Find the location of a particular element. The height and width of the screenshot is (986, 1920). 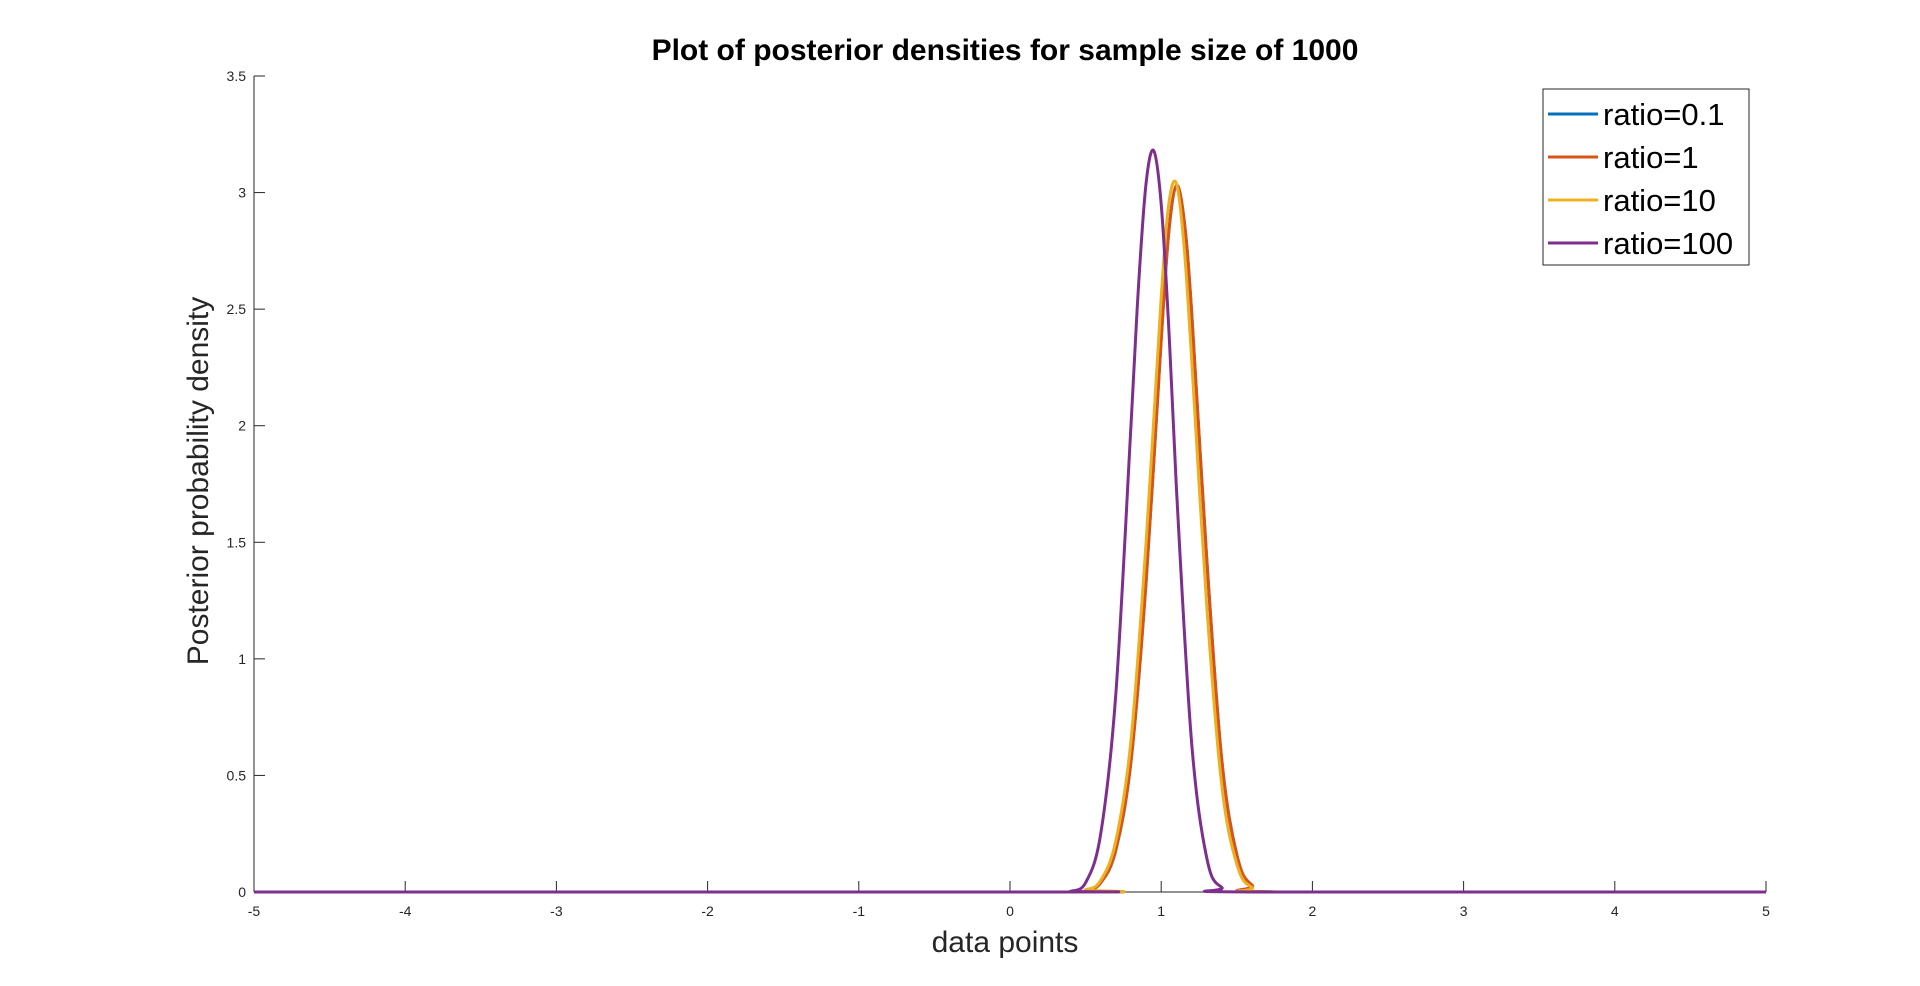

y-tick-label: 3 is located at coordinates (242, 193).